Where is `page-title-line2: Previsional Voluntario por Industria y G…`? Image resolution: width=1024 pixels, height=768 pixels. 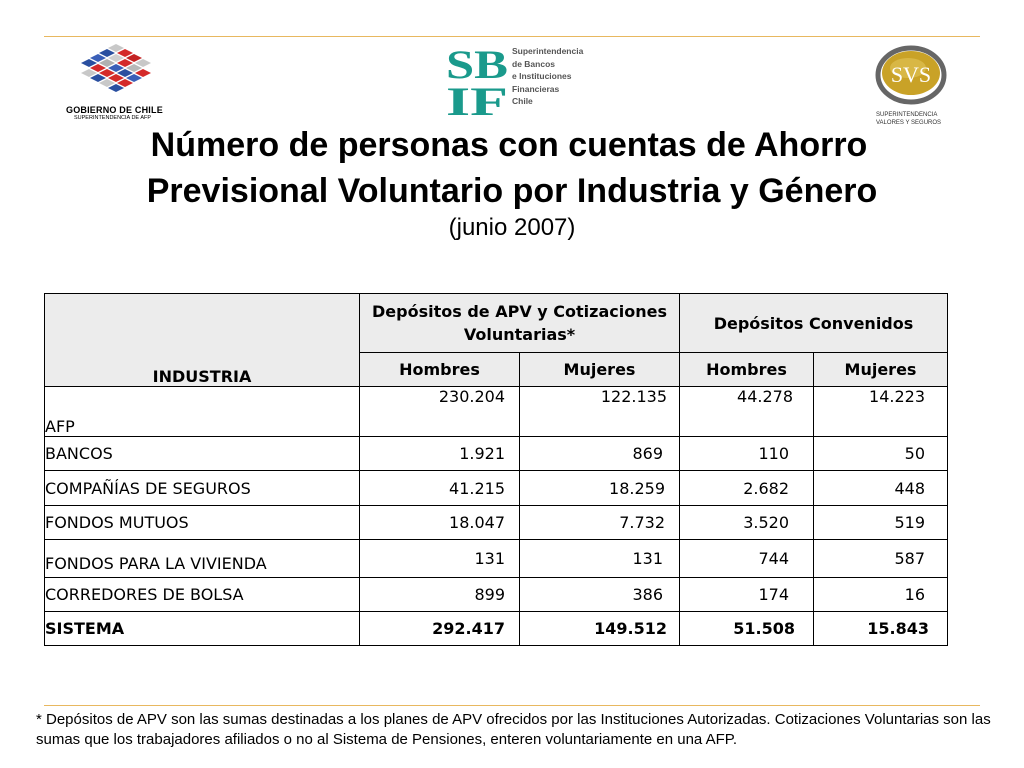 page-title-line2: Previsional Voluntario por Industria y G… is located at coordinates (512, 191).